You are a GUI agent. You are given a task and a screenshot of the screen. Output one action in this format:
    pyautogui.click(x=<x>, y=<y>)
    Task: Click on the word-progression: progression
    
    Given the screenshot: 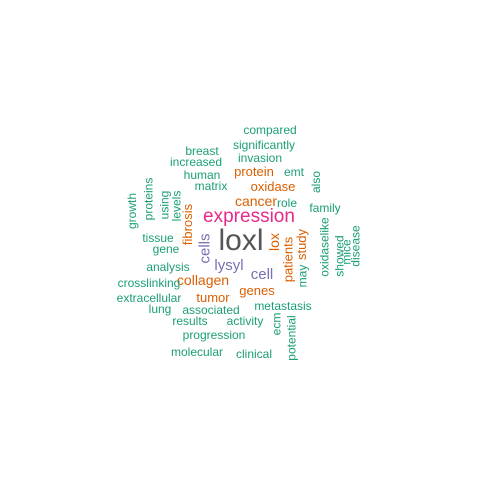 What is the action you would take?
    pyautogui.click(x=214, y=335)
    